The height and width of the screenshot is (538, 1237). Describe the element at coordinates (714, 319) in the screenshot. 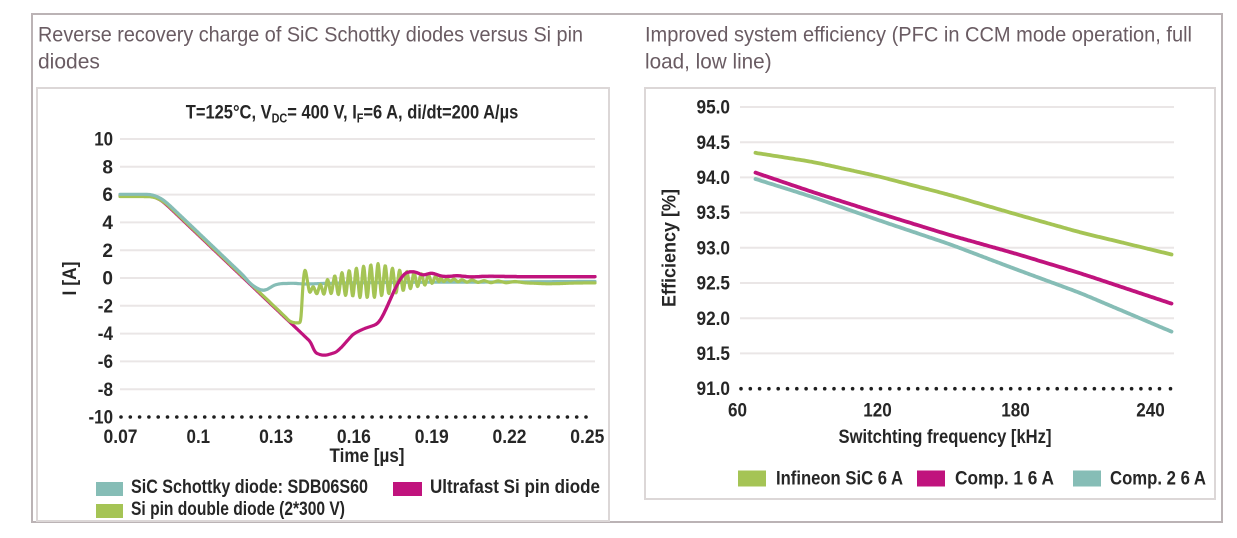

I see `svg-text: 92.0` at that location.